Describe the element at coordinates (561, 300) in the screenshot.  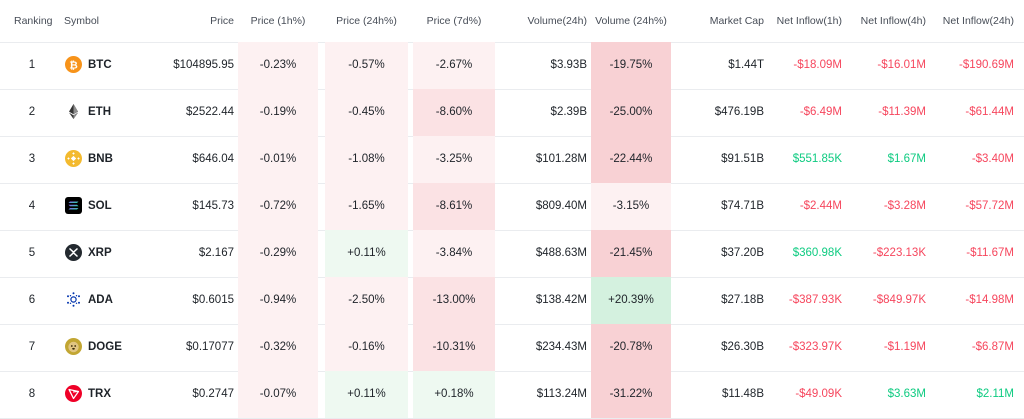
I see `volume-24h: $138.42M` at that location.